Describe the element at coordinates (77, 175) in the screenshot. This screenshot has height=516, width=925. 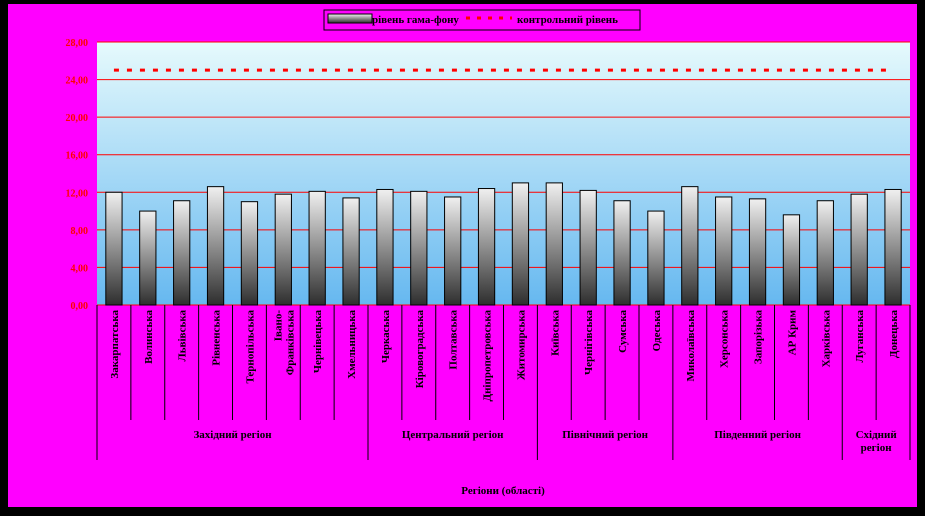
I see `y-axis-ticks: 0,00 4,00 8,00 12,00 16,00 20,00 24,00 28,00` at that location.